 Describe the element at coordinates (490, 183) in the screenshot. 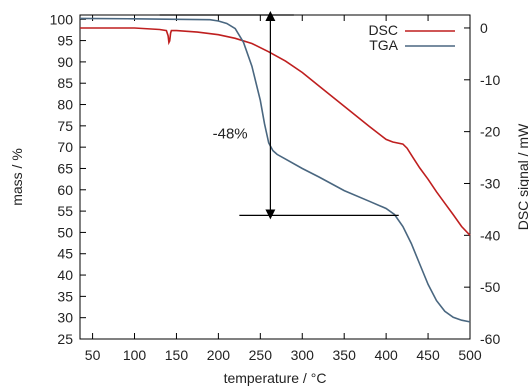

I see `y2-tick-label: -30` at that location.